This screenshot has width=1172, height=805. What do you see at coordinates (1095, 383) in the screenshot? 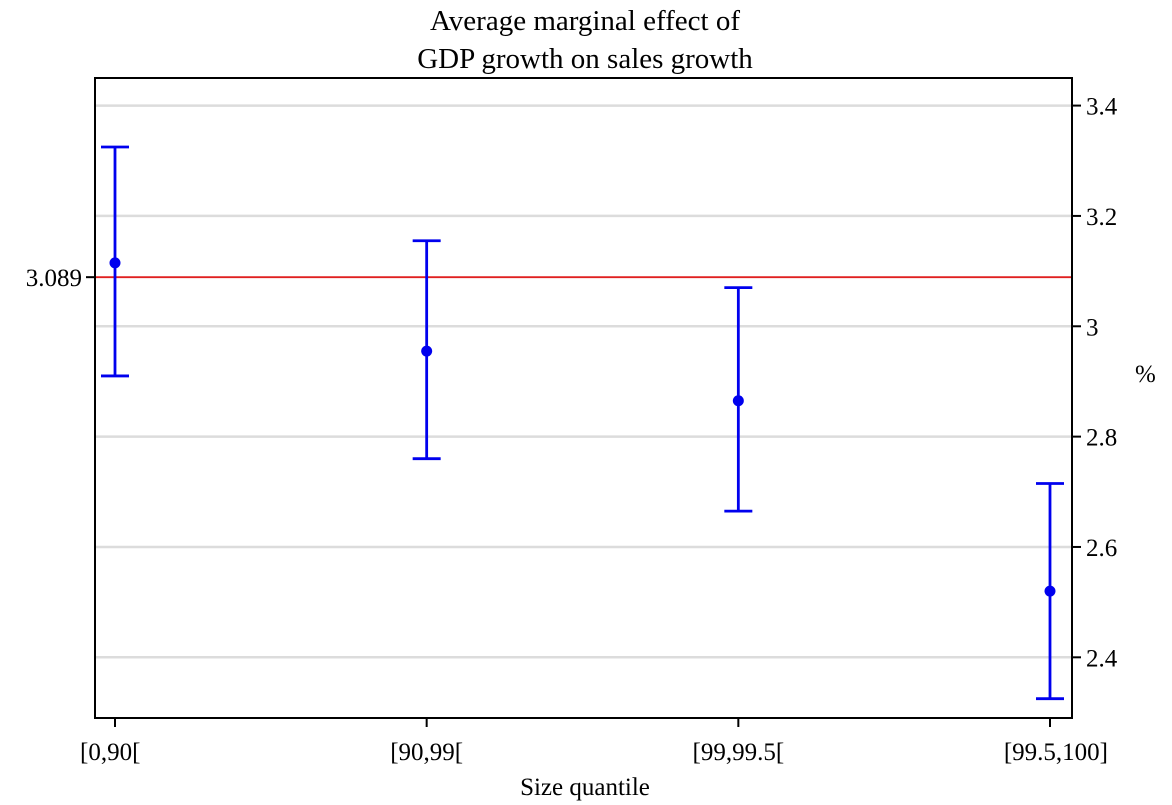
I see `y-axis: 2.4 2.6 2.8 3 3.2 3.4` at bounding box center [1095, 383].